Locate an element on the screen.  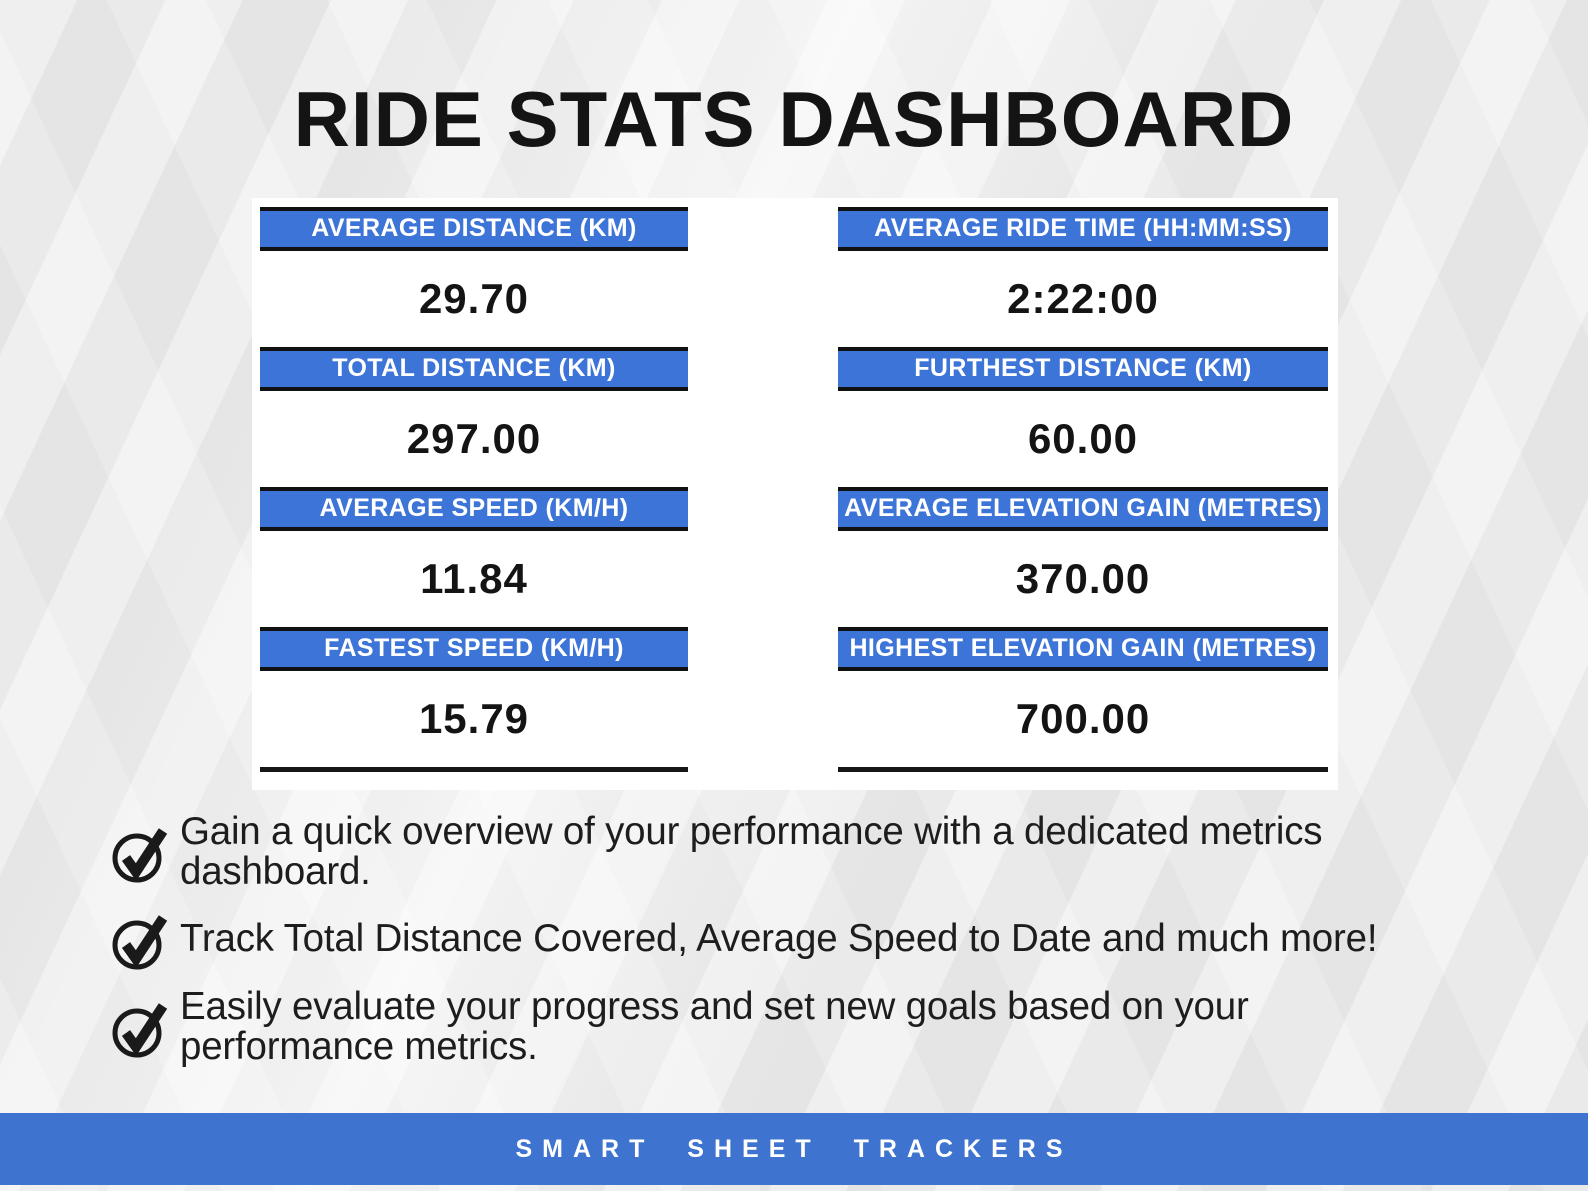
stat-value: 370.00 is located at coordinates (1083, 578).